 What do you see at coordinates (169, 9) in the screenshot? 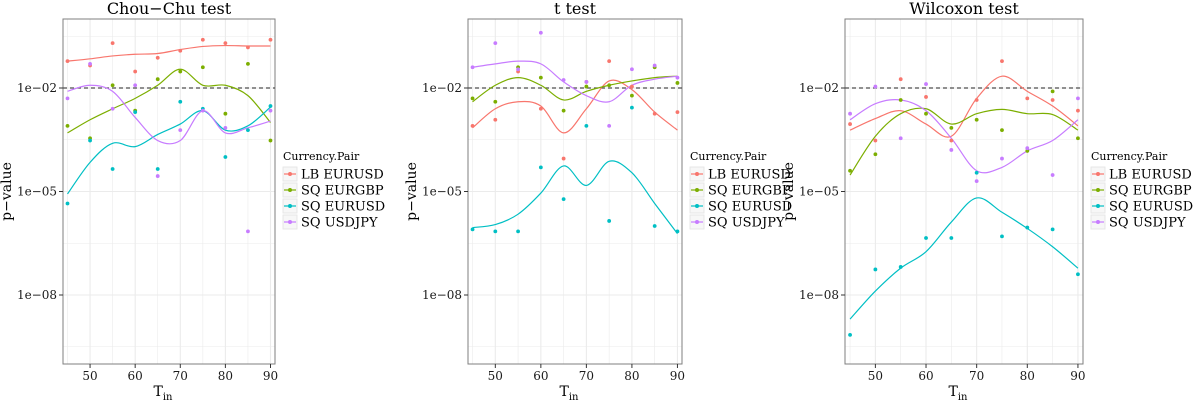
I see `chart-title: Chou−Chu test` at bounding box center [169, 9].